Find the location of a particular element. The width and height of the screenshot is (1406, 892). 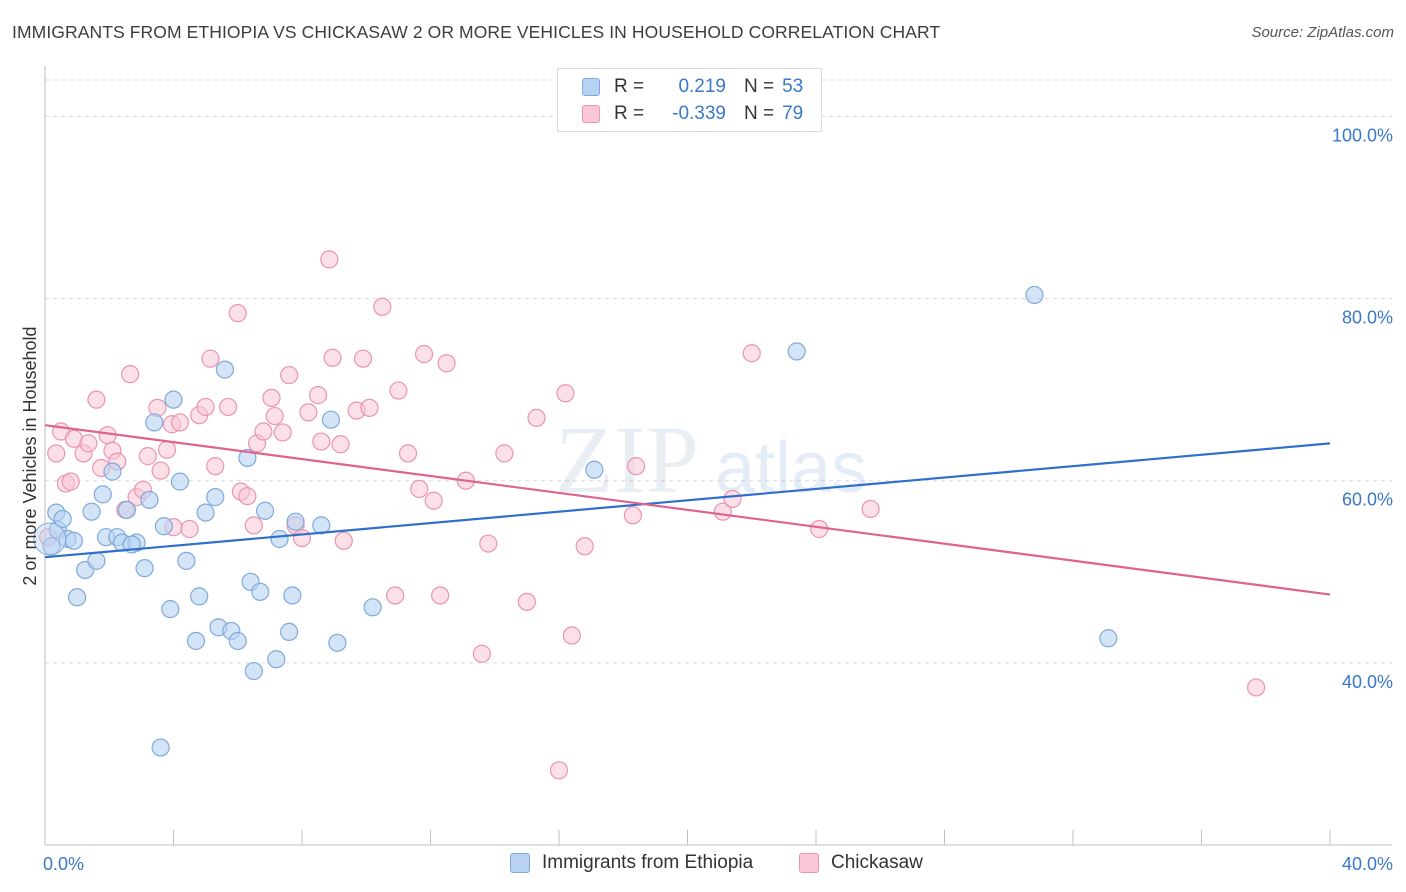

ethiopia-point-large is located at coordinates (50, 539).